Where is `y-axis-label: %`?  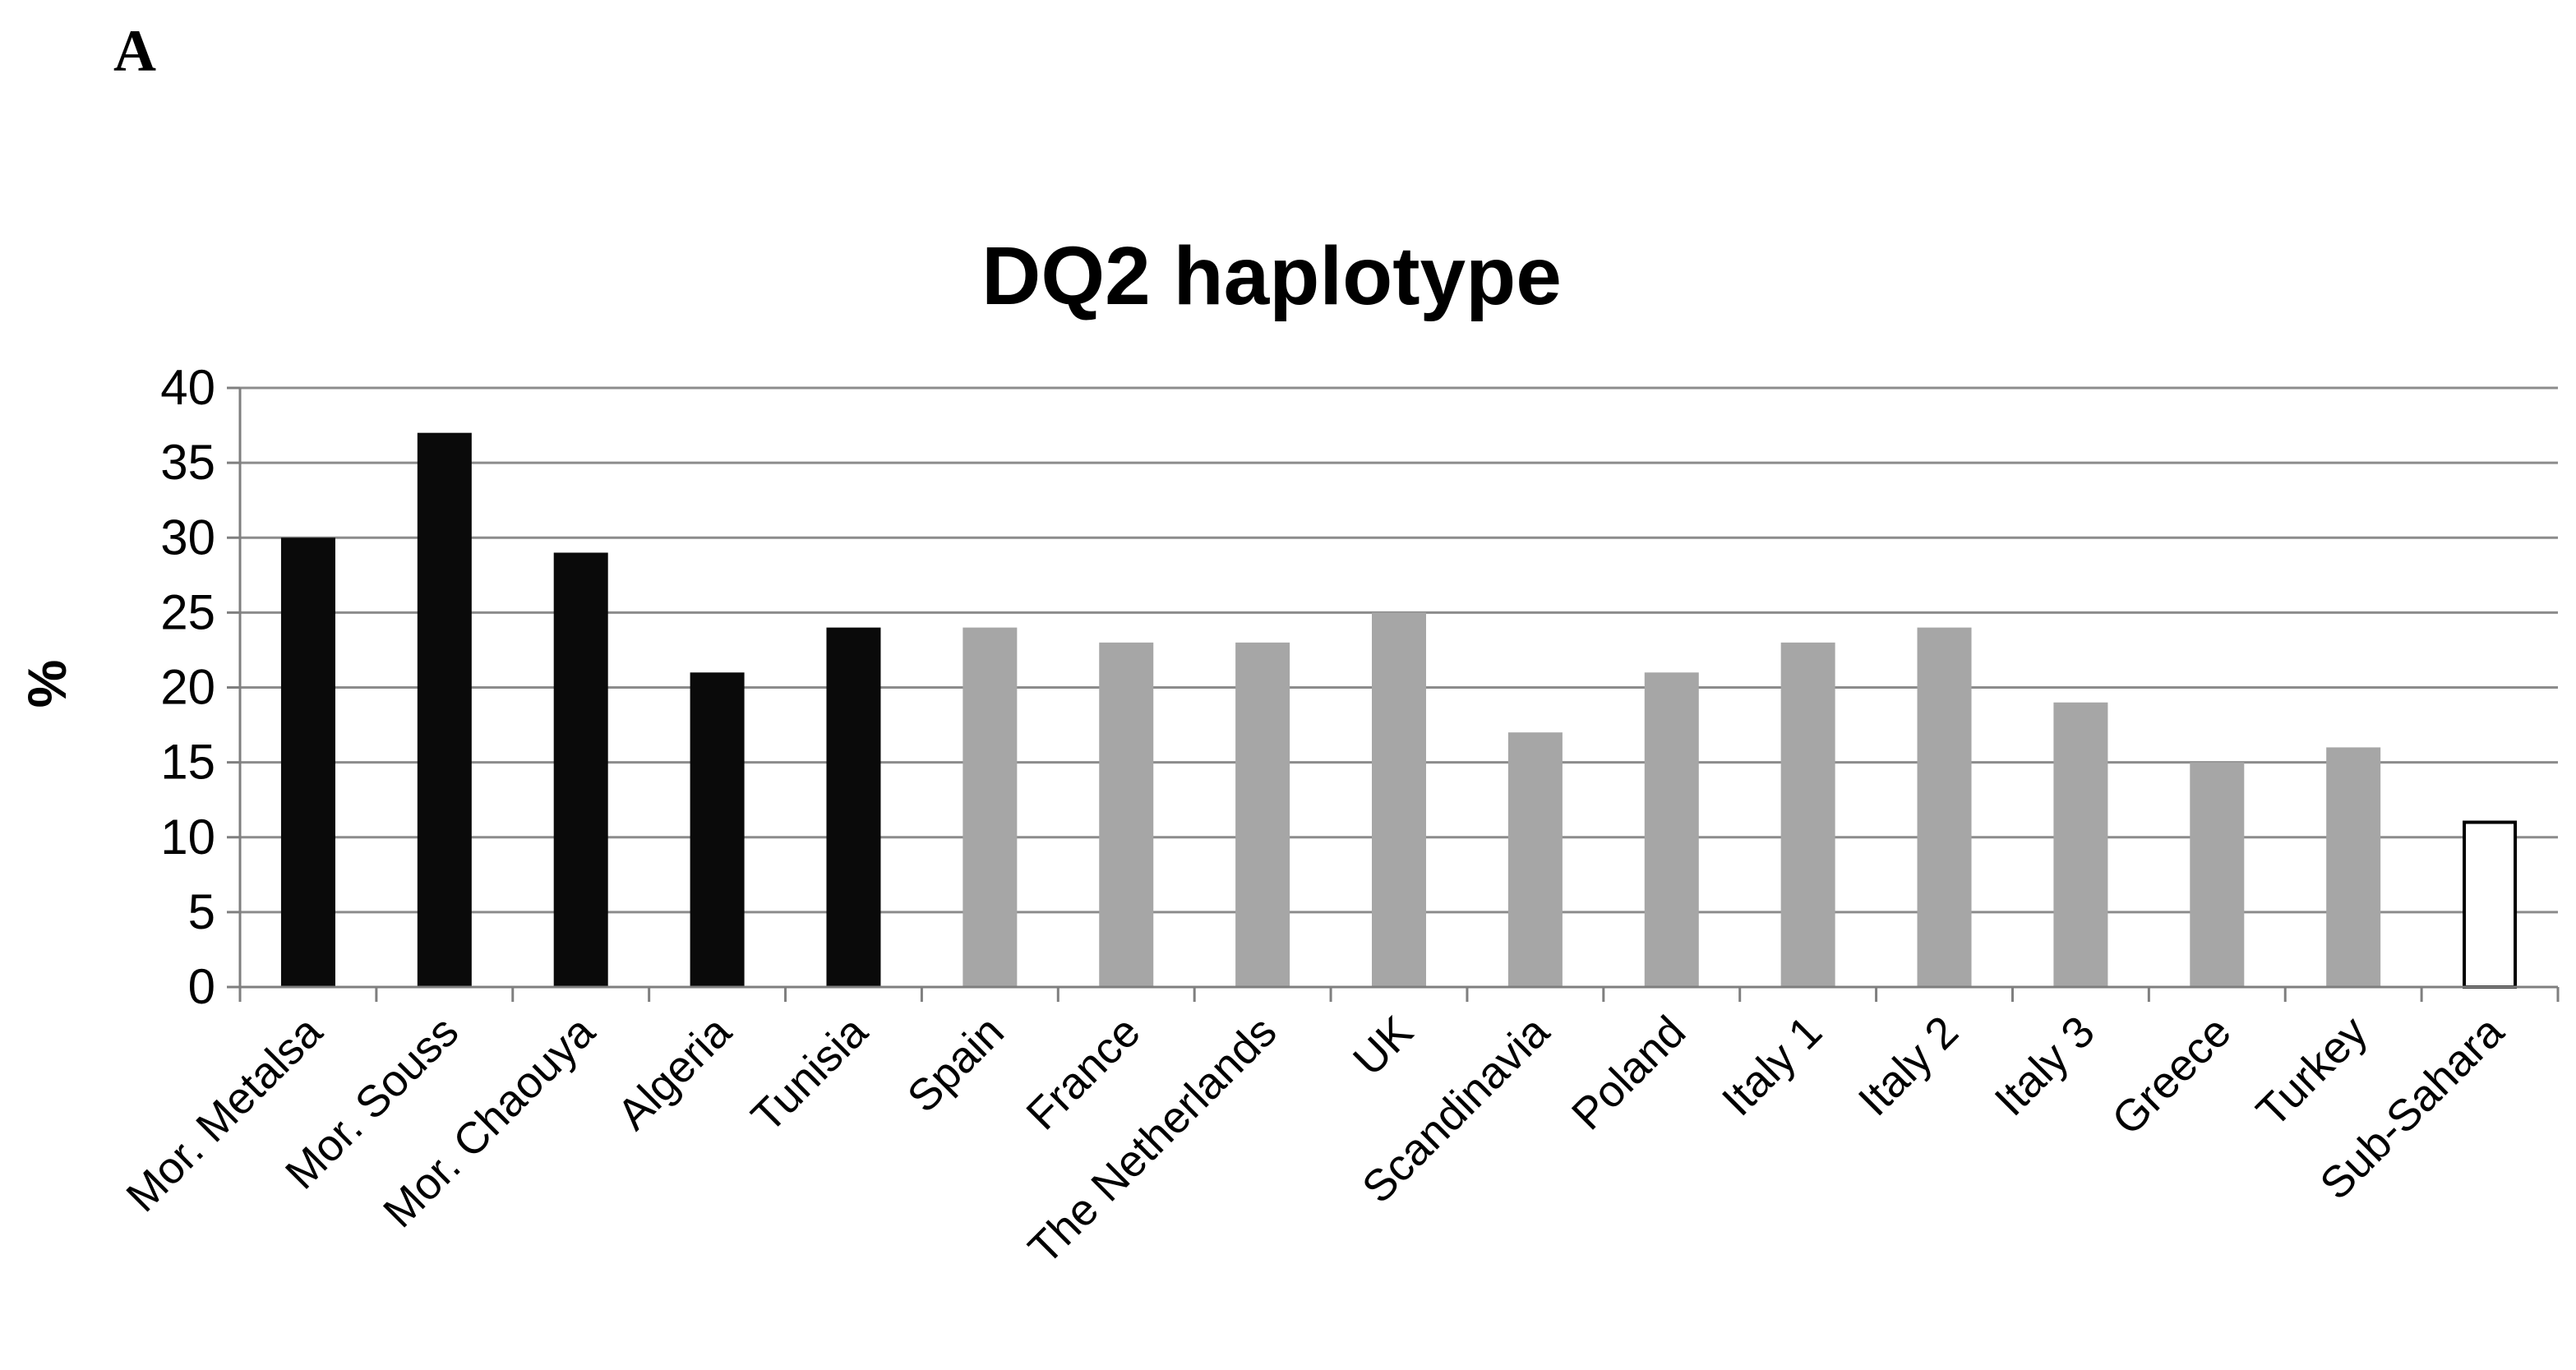
y-axis-label: % is located at coordinates (47, 684).